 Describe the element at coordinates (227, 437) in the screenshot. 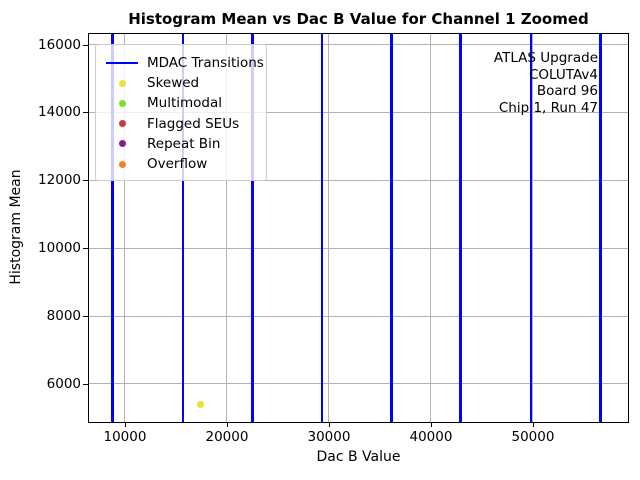

I see `x-tick-label: 20000` at that location.